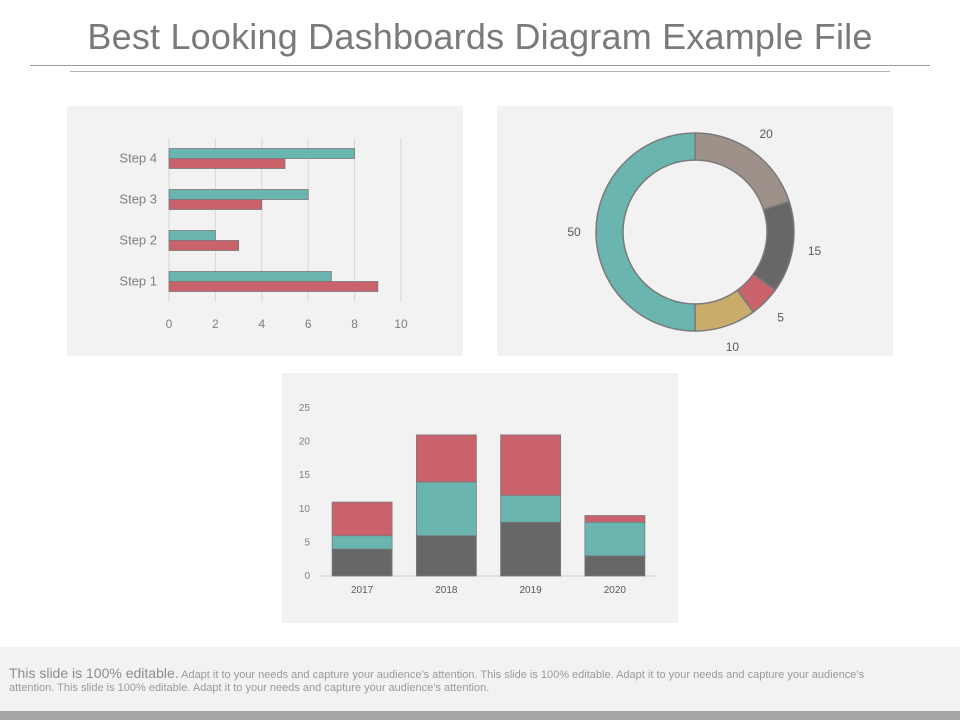 The height and width of the screenshot is (720, 960). What do you see at coordinates (94, 673) in the screenshot?
I see `footer-lead: This slide is 100% editable.` at bounding box center [94, 673].